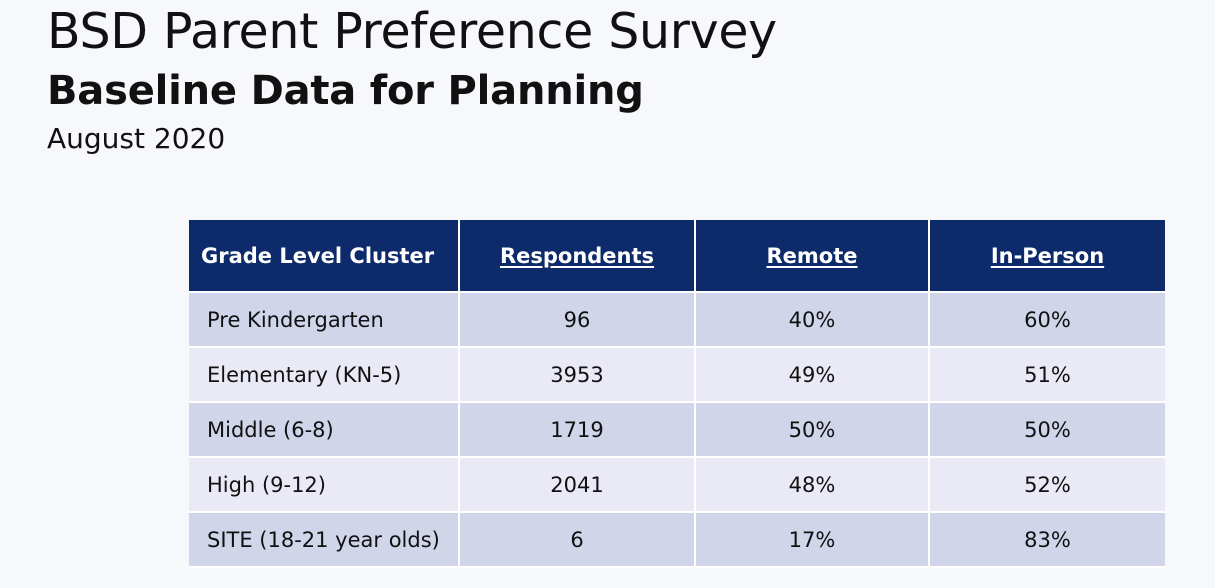  I want to click on cell-in-person: 50%, so click(1046, 429).